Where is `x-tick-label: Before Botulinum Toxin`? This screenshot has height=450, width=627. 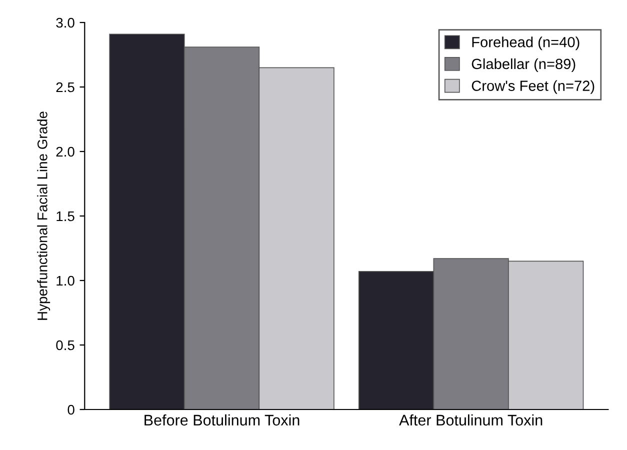 x-tick-label: Before Botulinum Toxin is located at coordinates (222, 420).